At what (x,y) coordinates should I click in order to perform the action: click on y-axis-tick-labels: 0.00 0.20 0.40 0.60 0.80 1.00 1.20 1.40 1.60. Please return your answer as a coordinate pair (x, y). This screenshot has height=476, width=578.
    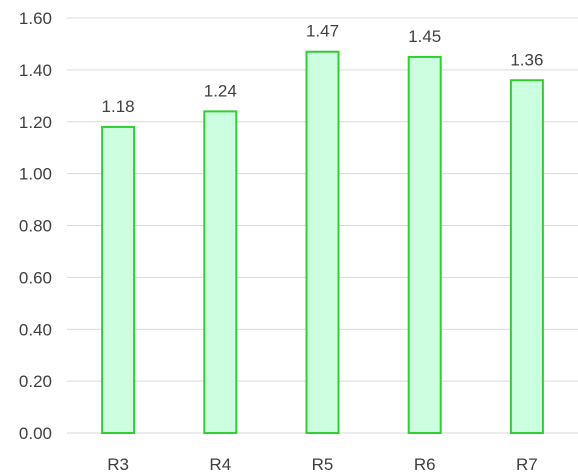
    Looking at the image, I should click on (35, 226).